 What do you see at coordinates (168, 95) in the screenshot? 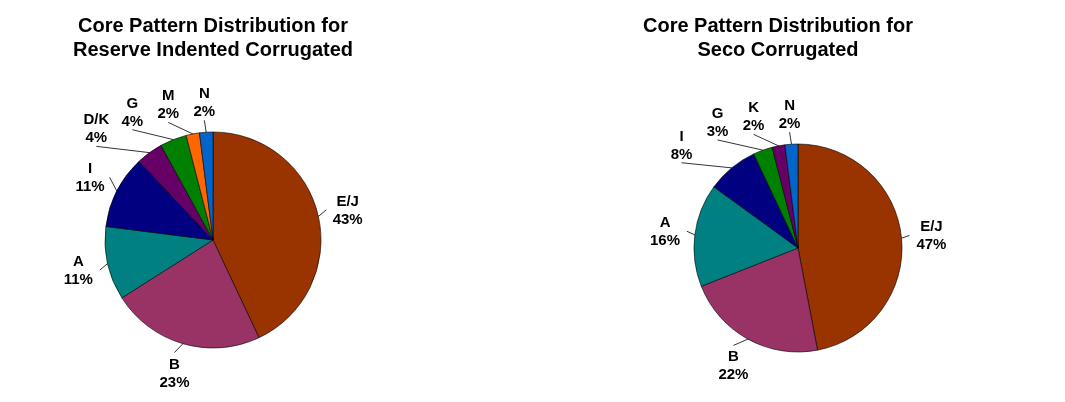
I see `slice-label: M` at bounding box center [168, 95].